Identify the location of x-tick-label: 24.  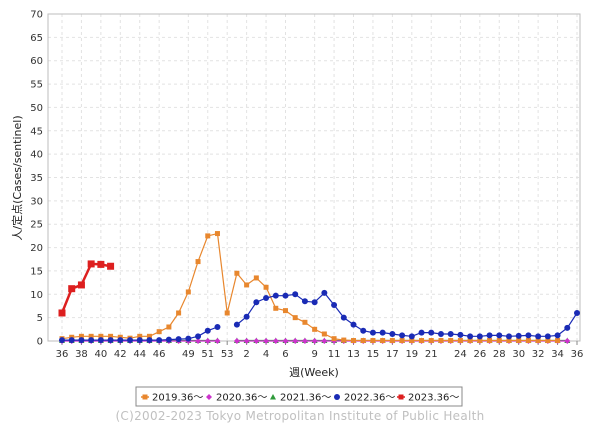
(460, 354).